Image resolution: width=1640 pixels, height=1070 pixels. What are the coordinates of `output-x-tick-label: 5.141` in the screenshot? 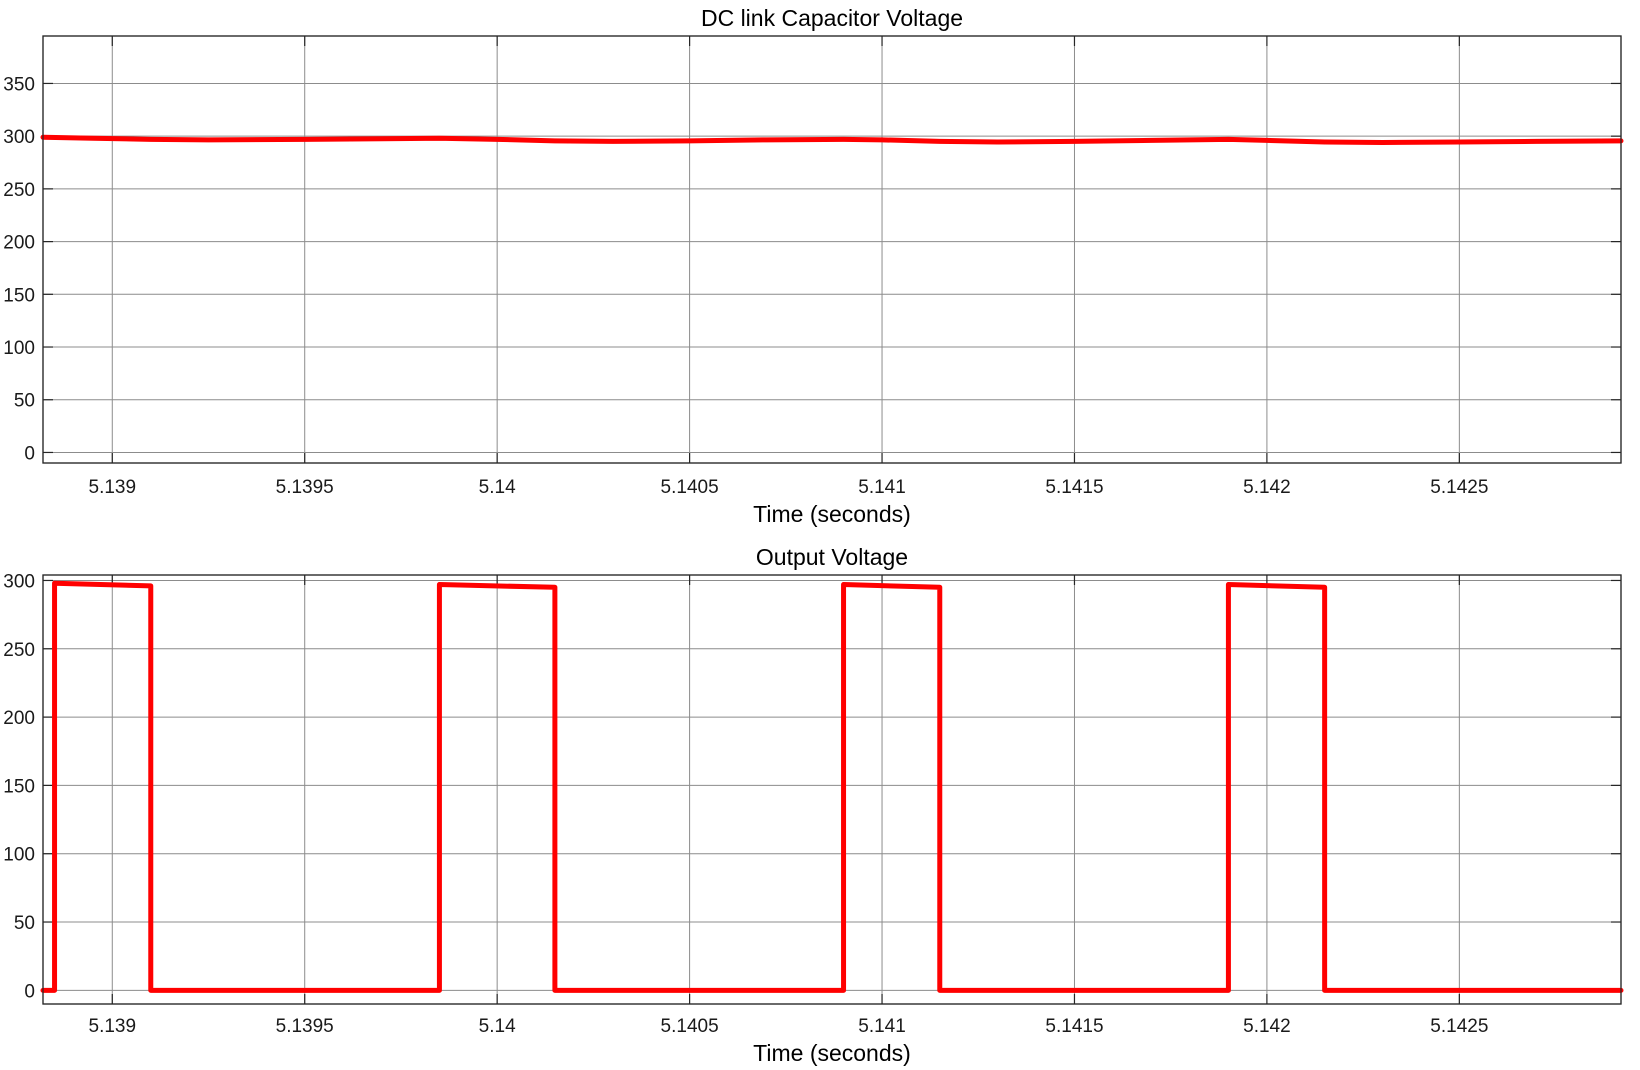 It's located at (882, 1026).